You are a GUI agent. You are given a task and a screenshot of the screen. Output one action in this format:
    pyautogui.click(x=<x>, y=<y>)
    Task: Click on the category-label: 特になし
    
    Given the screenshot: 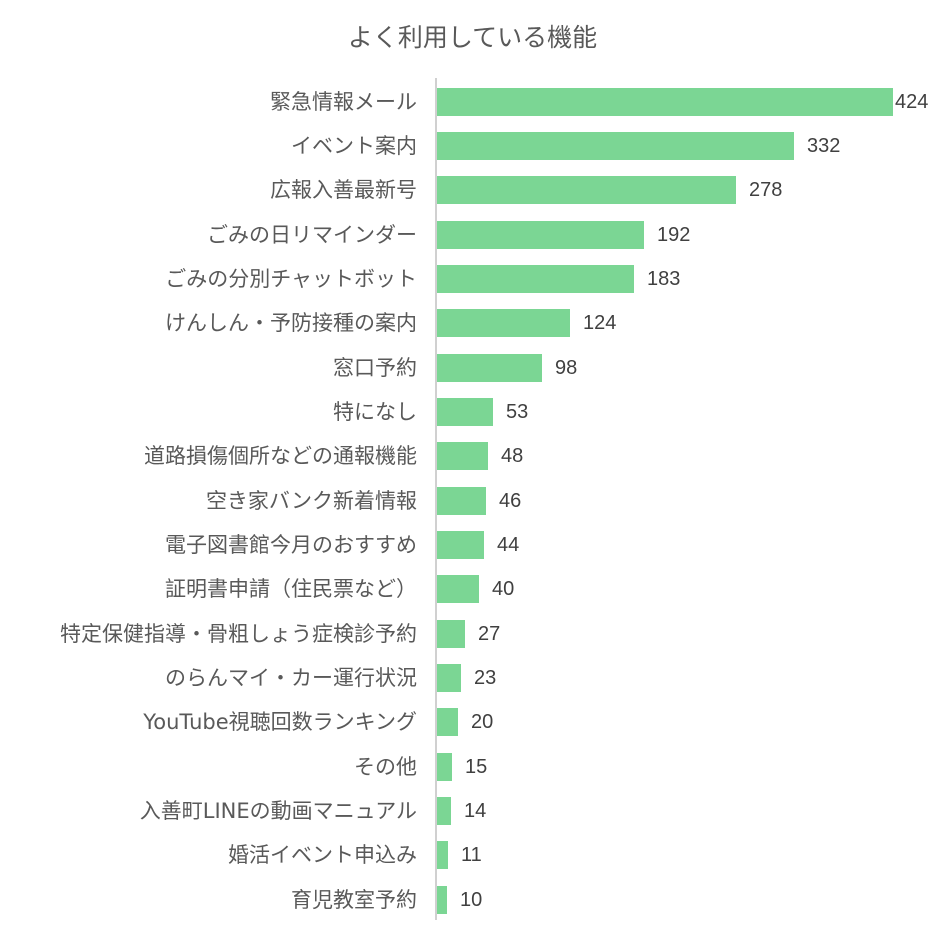 What is the action you would take?
    pyautogui.click(x=375, y=412)
    